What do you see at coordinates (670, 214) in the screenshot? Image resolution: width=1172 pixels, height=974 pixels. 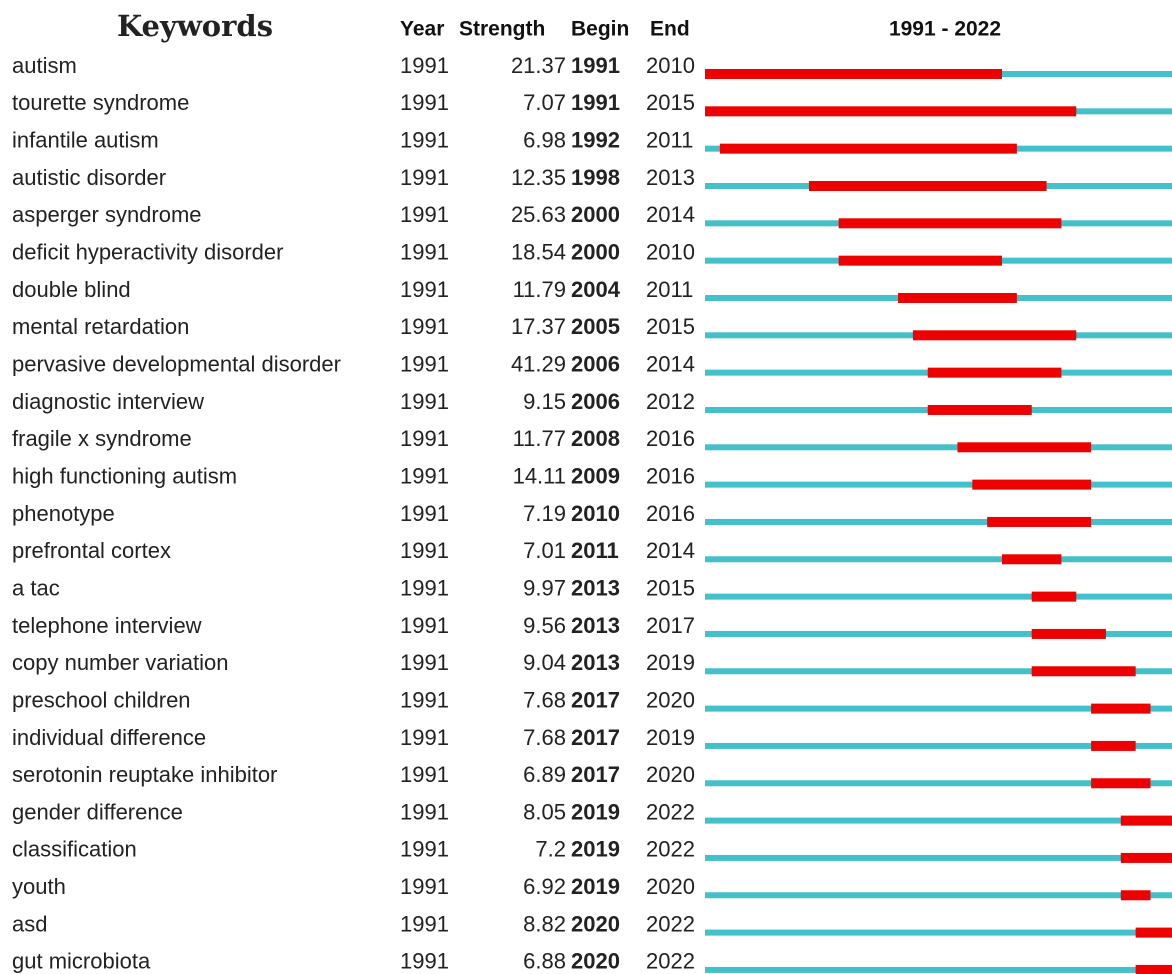 I see `end: 2014` at bounding box center [670, 214].